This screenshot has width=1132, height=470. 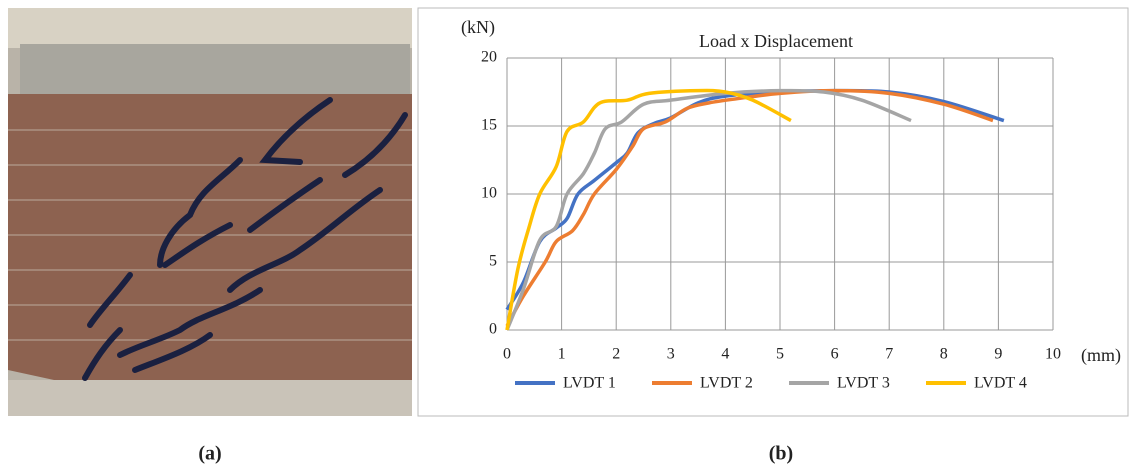 What do you see at coordinates (209, 454) in the screenshot?
I see `panel-label: (a)` at bounding box center [209, 454].